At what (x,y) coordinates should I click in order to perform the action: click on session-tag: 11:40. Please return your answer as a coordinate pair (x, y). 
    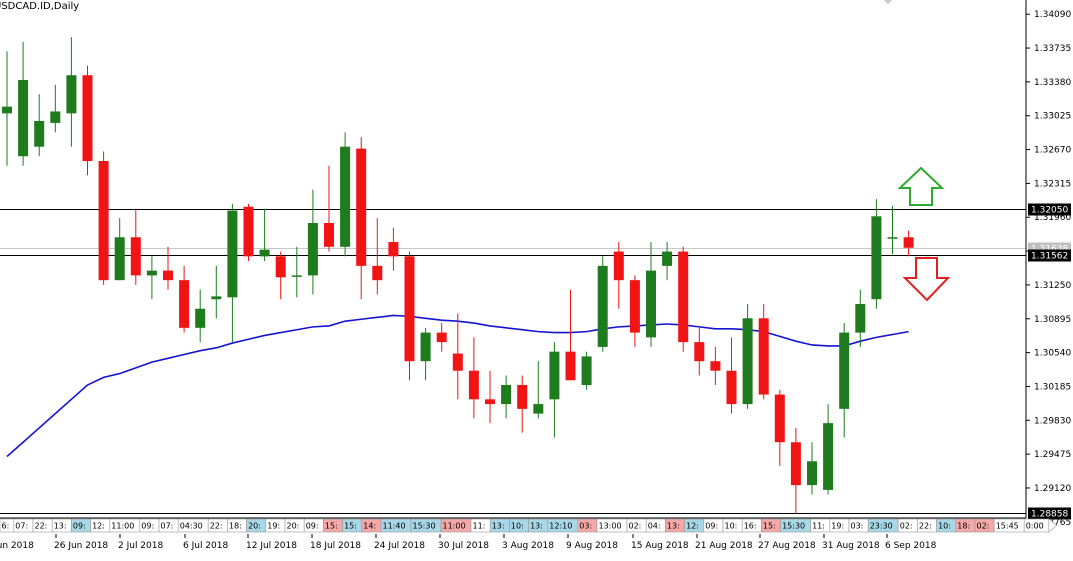
    Looking at the image, I should click on (396, 525).